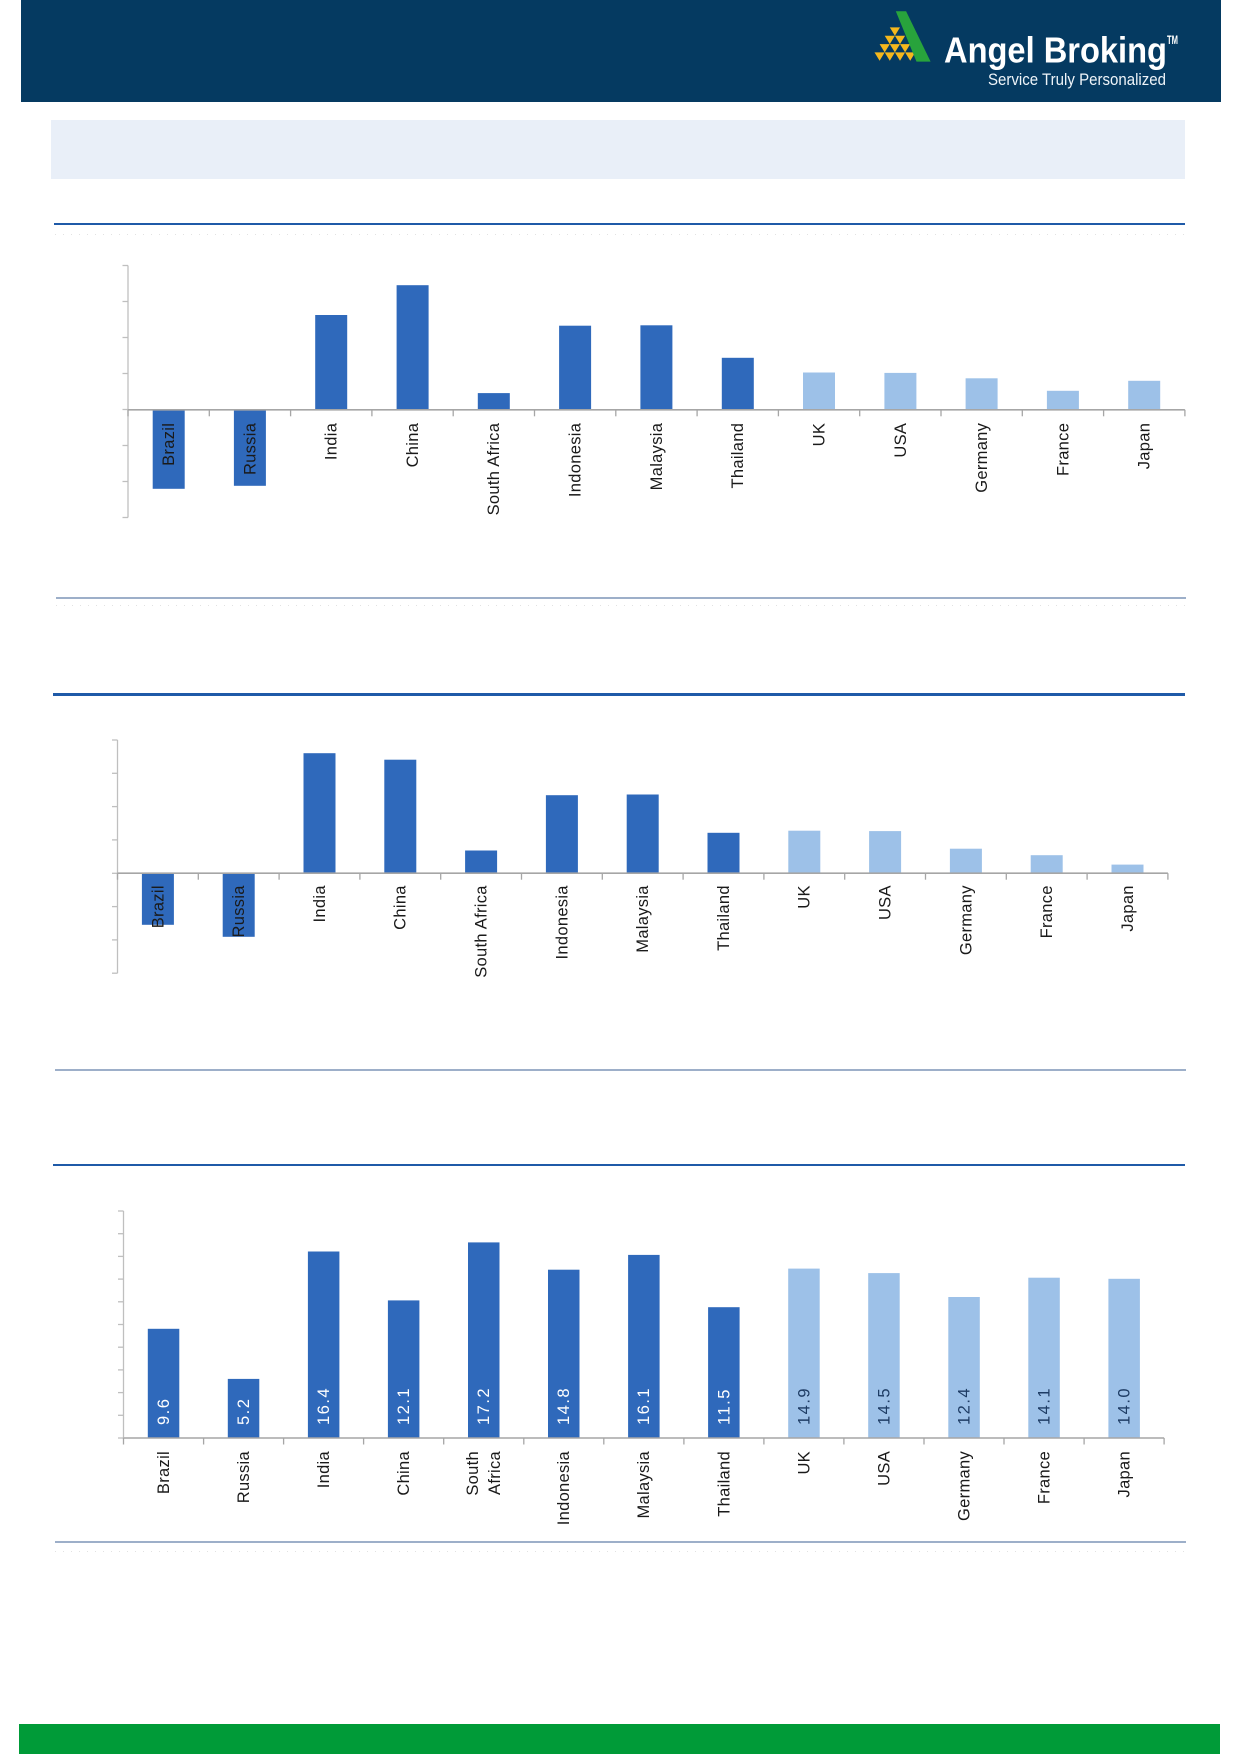 Image resolution: width=1240 pixels, height=1754 pixels. I want to click on svg-text: 14.8, so click(564, 1406).